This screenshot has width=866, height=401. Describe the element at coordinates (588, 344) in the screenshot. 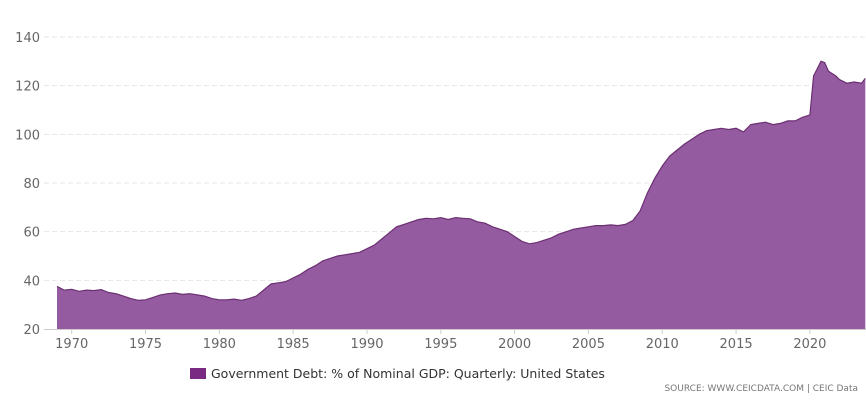

I see `x-tick-label: 2005` at that location.